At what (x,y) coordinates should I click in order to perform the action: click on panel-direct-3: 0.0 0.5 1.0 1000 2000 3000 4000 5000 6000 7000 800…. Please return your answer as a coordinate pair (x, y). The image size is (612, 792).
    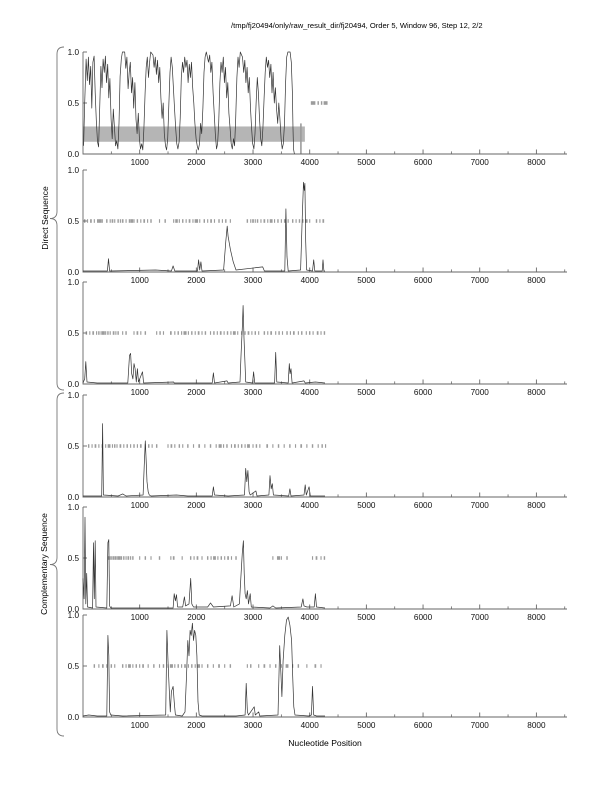
    Looking at the image, I should click on (317, 337).